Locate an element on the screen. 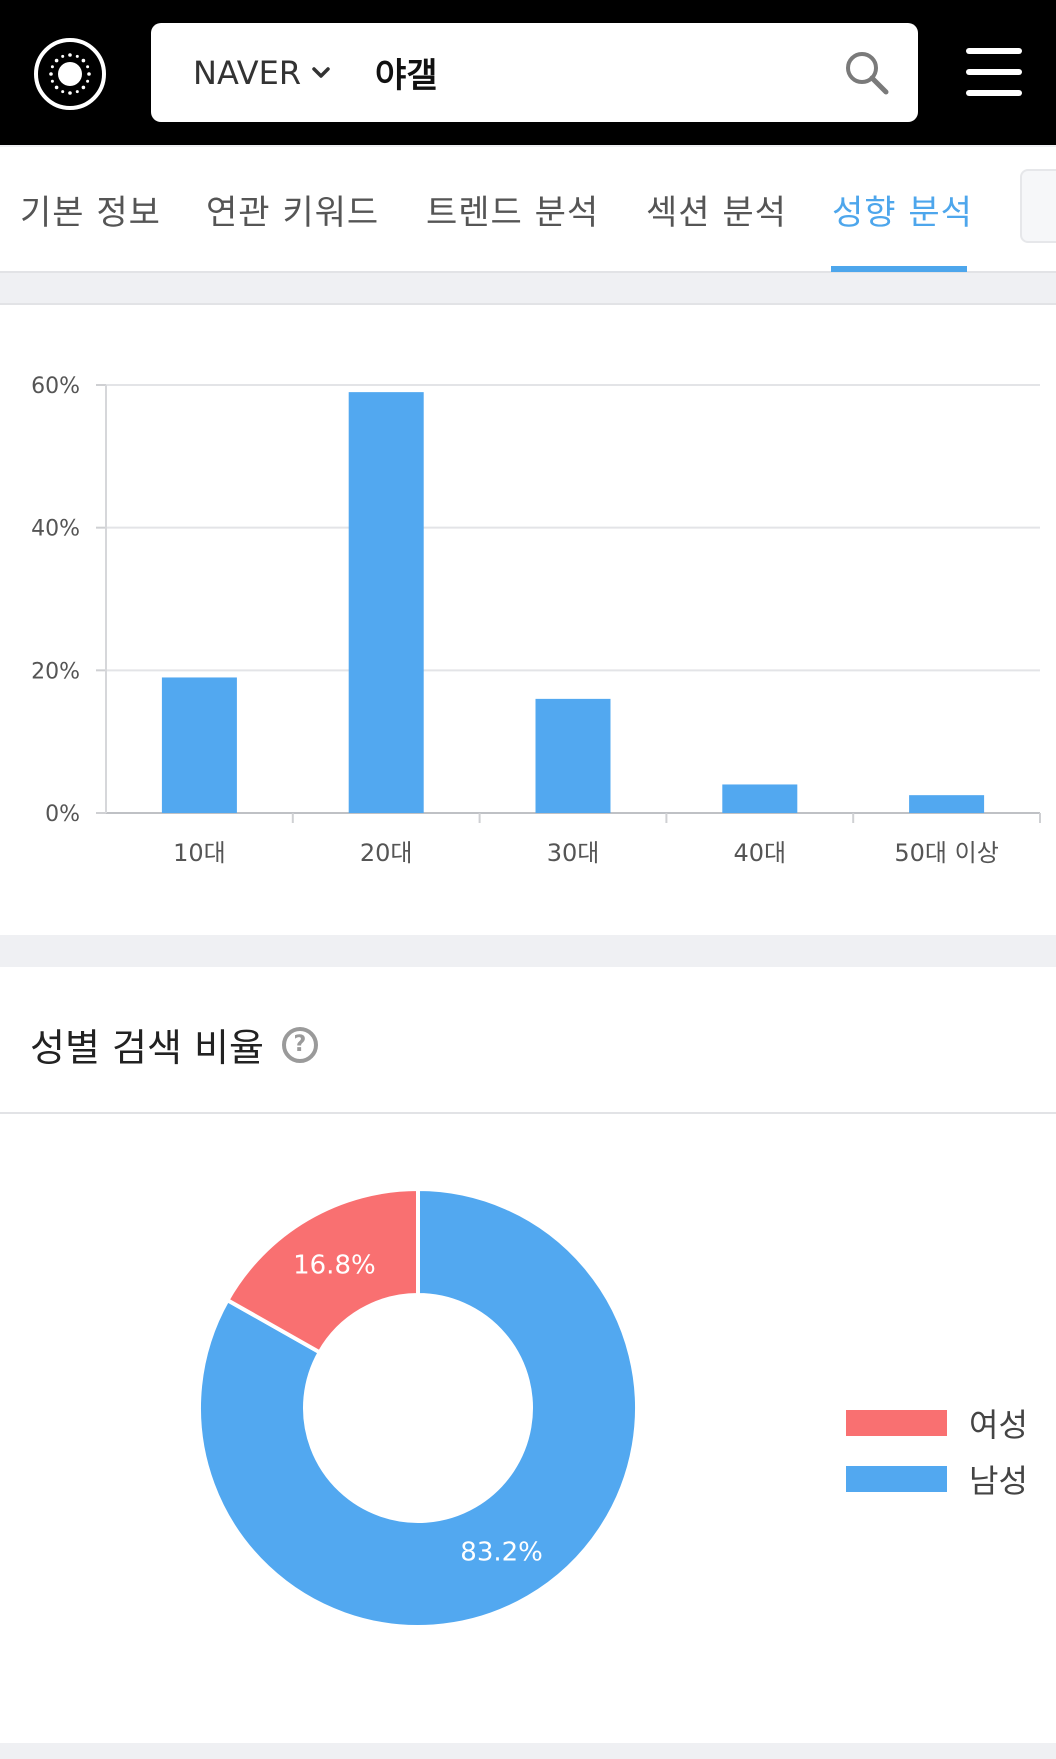 The width and height of the screenshot is (1056, 1759). tab-scroll-button is located at coordinates (1038, 206).